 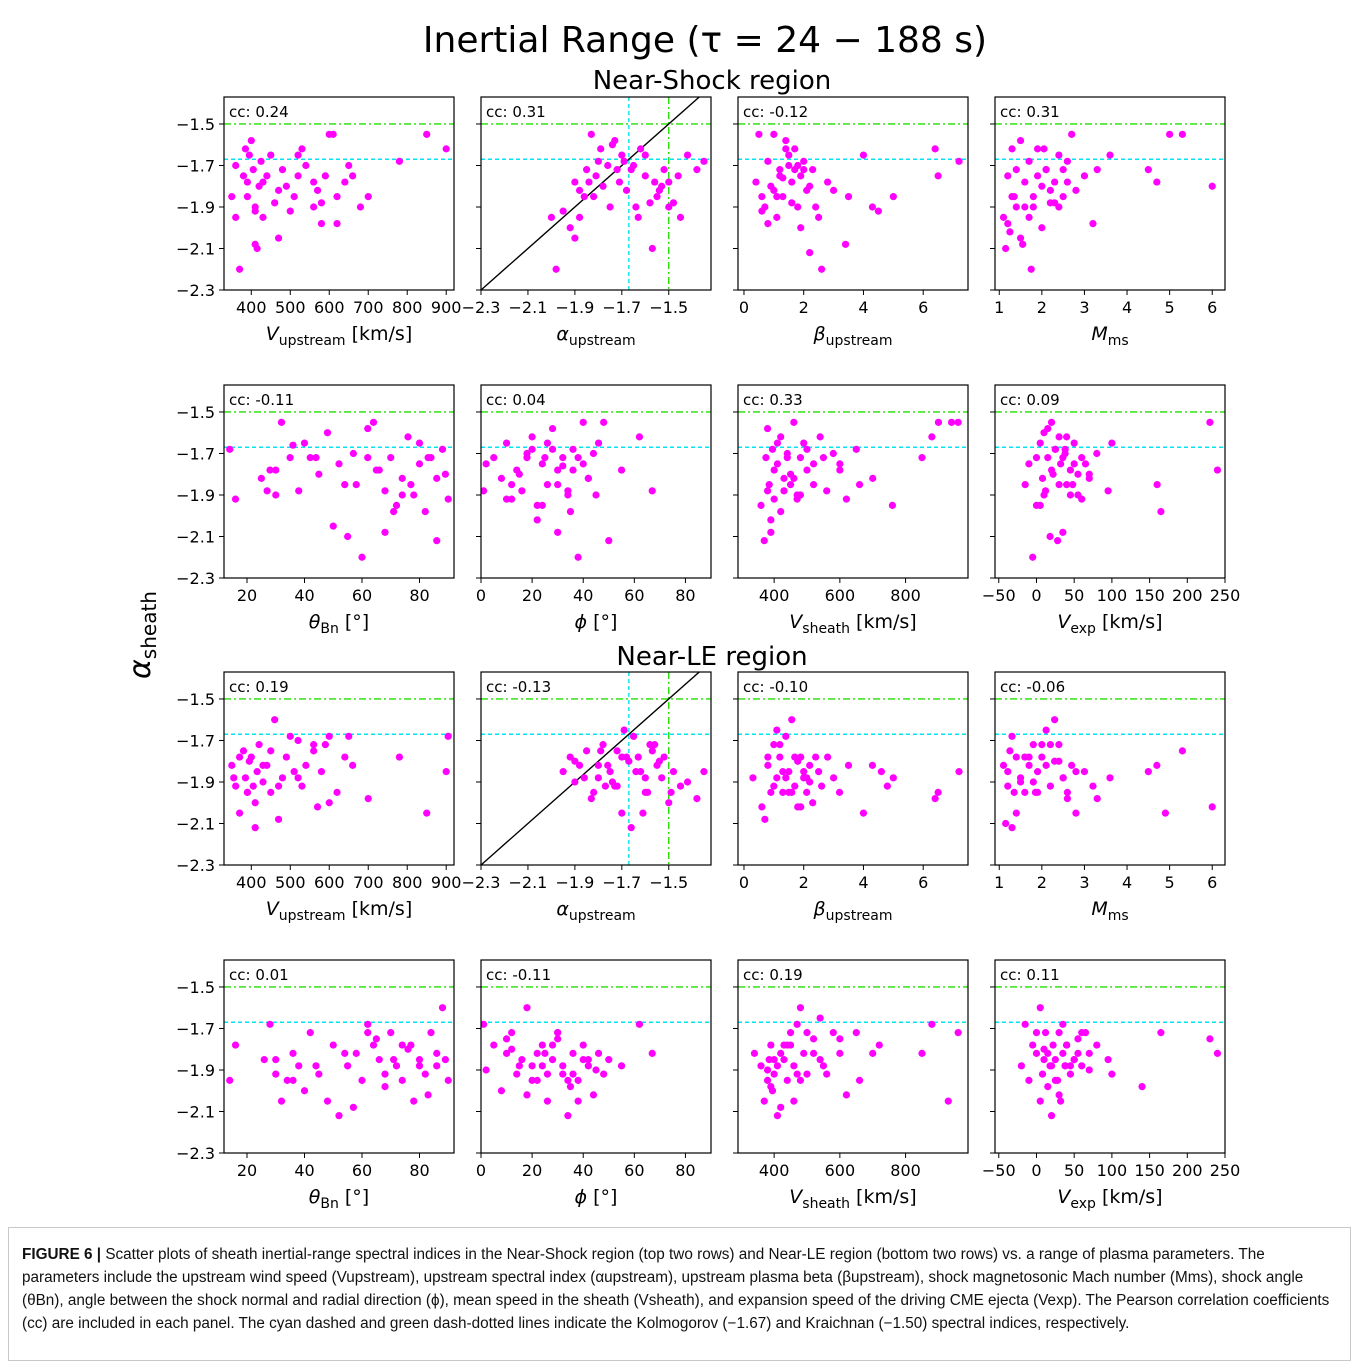 I want to click on x-axis-symbol: V, so click(x=1064, y=1197).